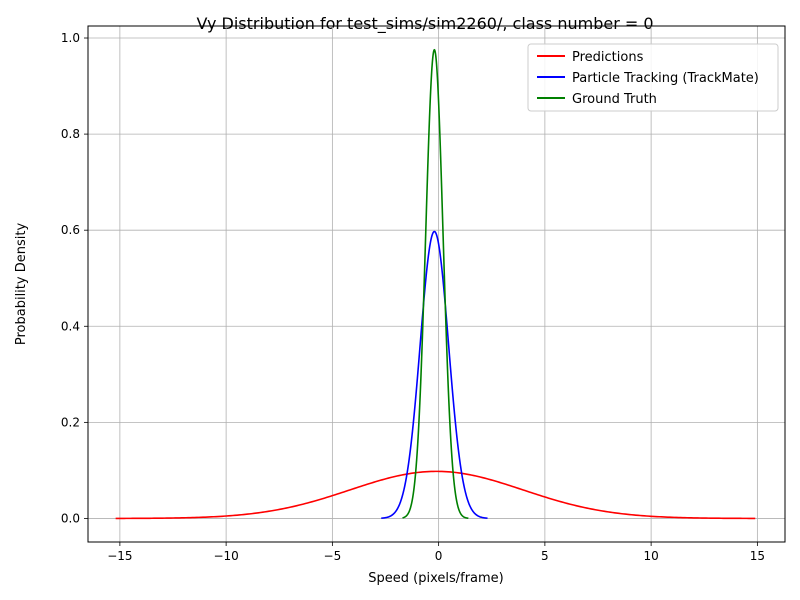  What do you see at coordinates (434, 374) in the screenshot?
I see `particle-tracking-line` at bounding box center [434, 374].